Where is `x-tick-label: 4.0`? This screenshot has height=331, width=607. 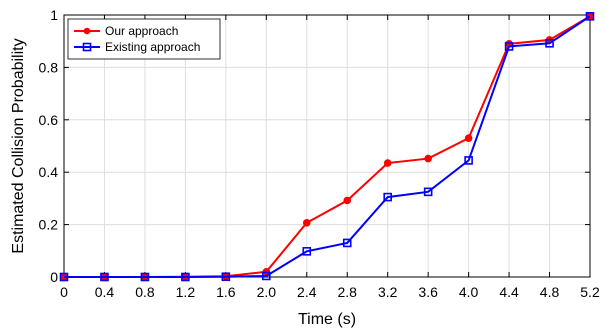 x-tick-label: 4.0 is located at coordinates (469, 292).